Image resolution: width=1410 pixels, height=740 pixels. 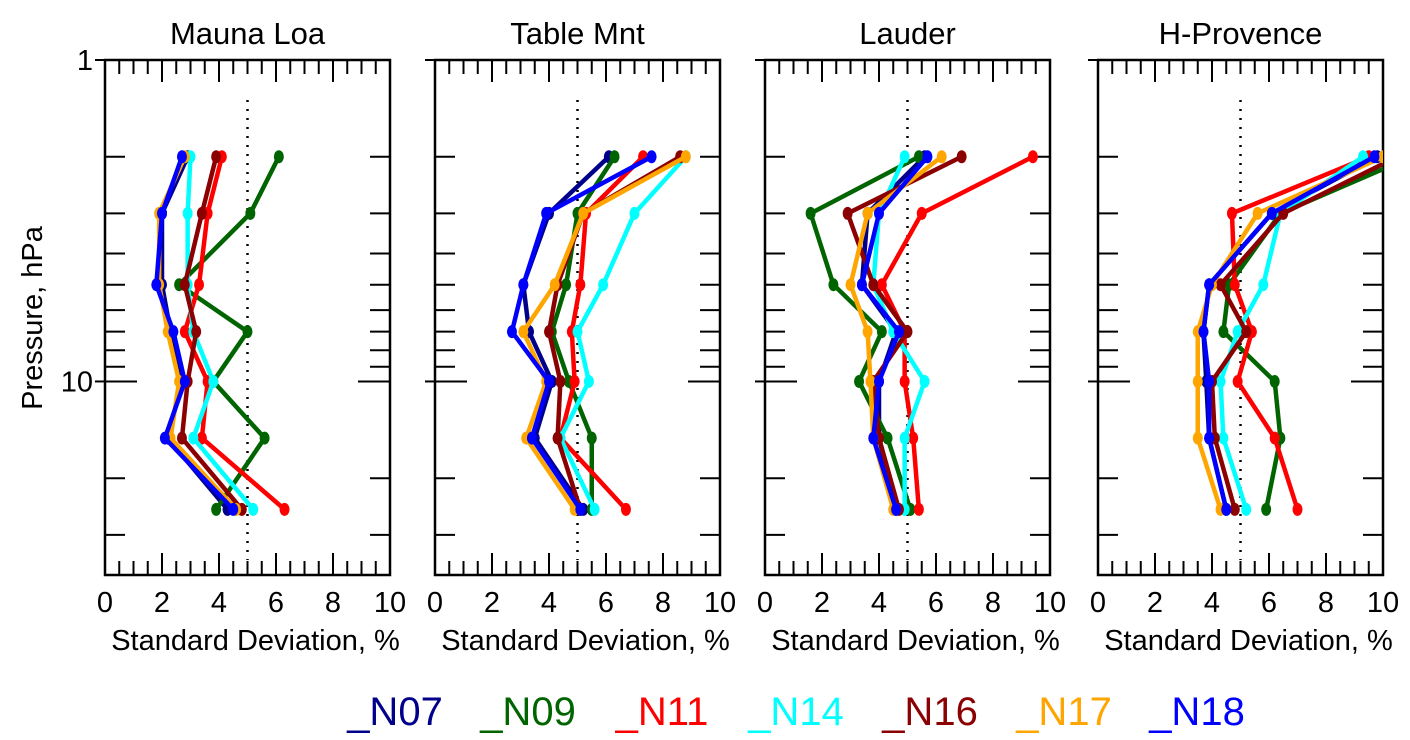 What do you see at coordinates (33, 317) in the screenshot?
I see `y-axis-label: Pressure, hPa` at bounding box center [33, 317].